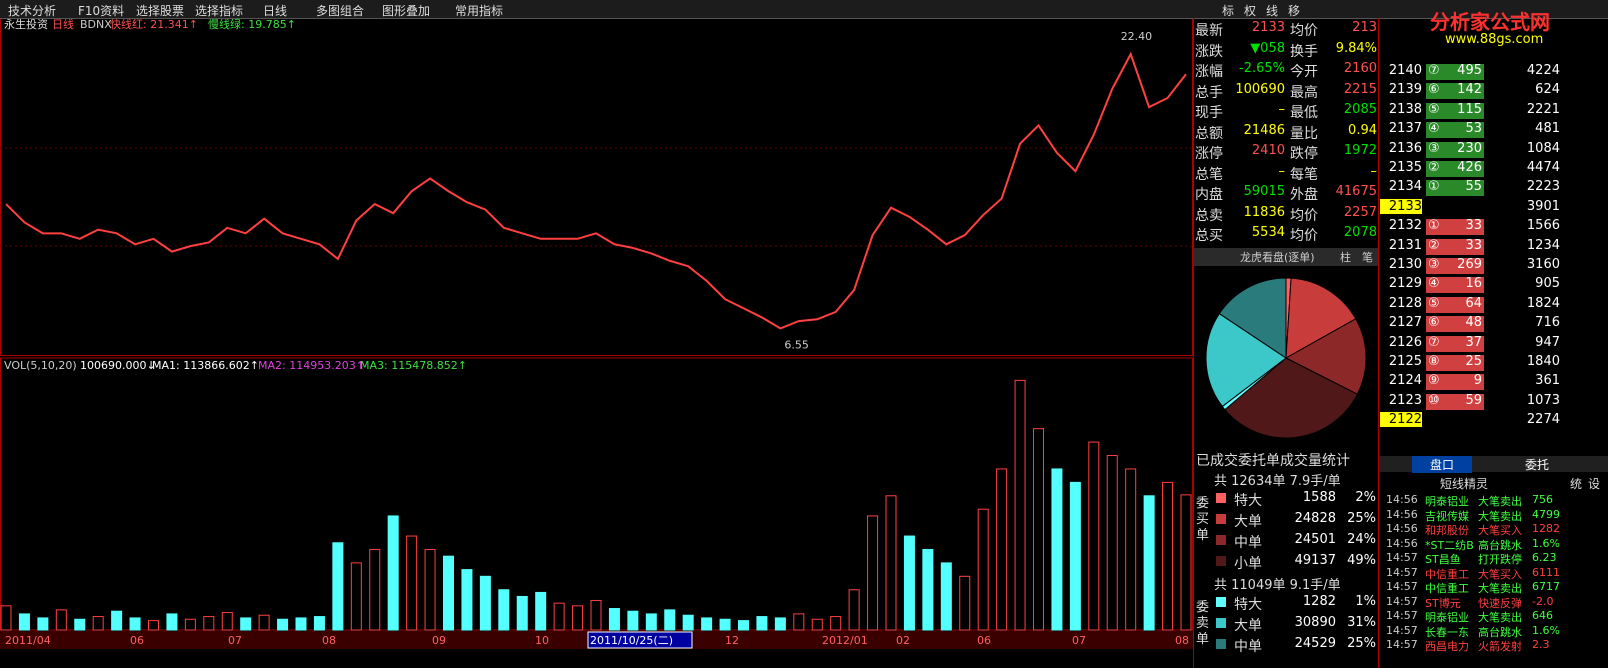 This screenshot has width=1608, height=668. I want to click on panel-tab: 标, so click(1228, 11).